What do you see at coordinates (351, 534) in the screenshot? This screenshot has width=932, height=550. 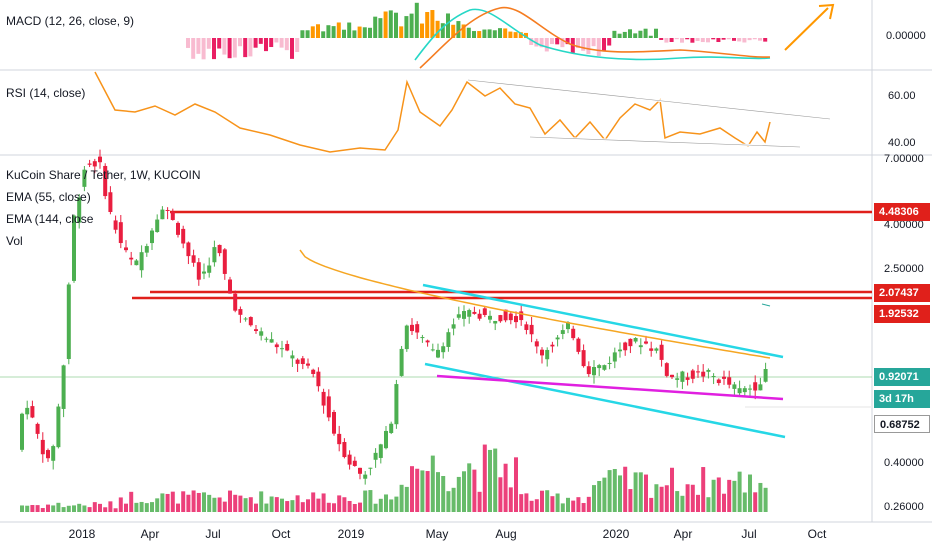 I see `x-tick-label: 2019` at bounding box center [351, 534].